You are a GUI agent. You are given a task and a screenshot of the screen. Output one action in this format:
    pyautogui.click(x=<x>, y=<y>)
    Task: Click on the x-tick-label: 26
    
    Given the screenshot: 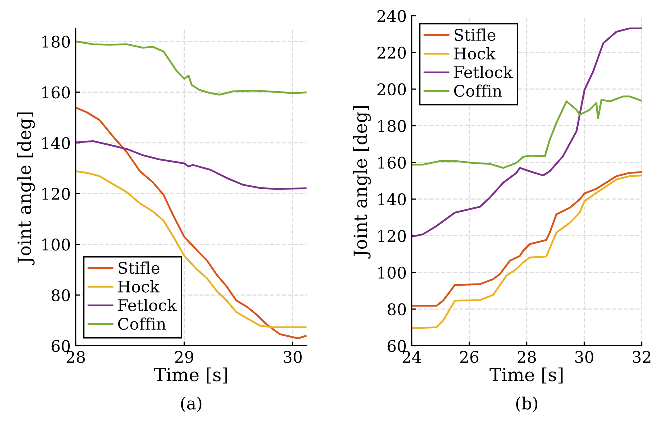 What is the action you would take?
    pyautogui.click(x=469, y=357)
    